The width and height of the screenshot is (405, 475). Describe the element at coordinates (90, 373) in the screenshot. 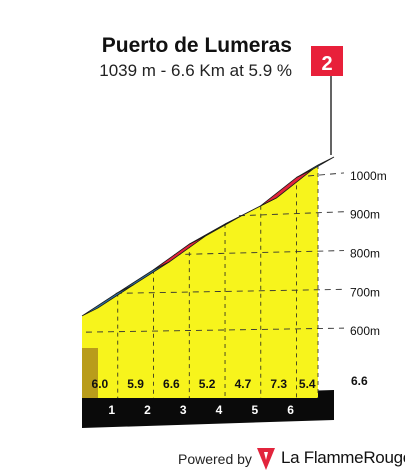

I see `profile-foundation` at that location.